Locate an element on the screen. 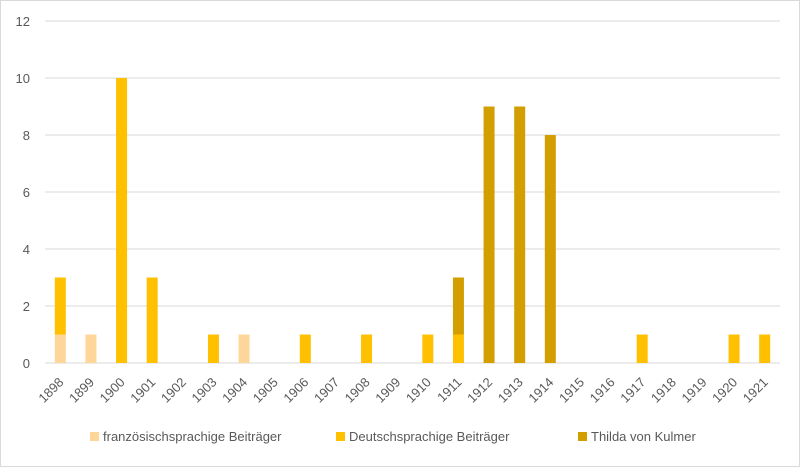 The height and width of the screenshot is (467, 800). bar-1-1908 is located at coordinates (367, 348).